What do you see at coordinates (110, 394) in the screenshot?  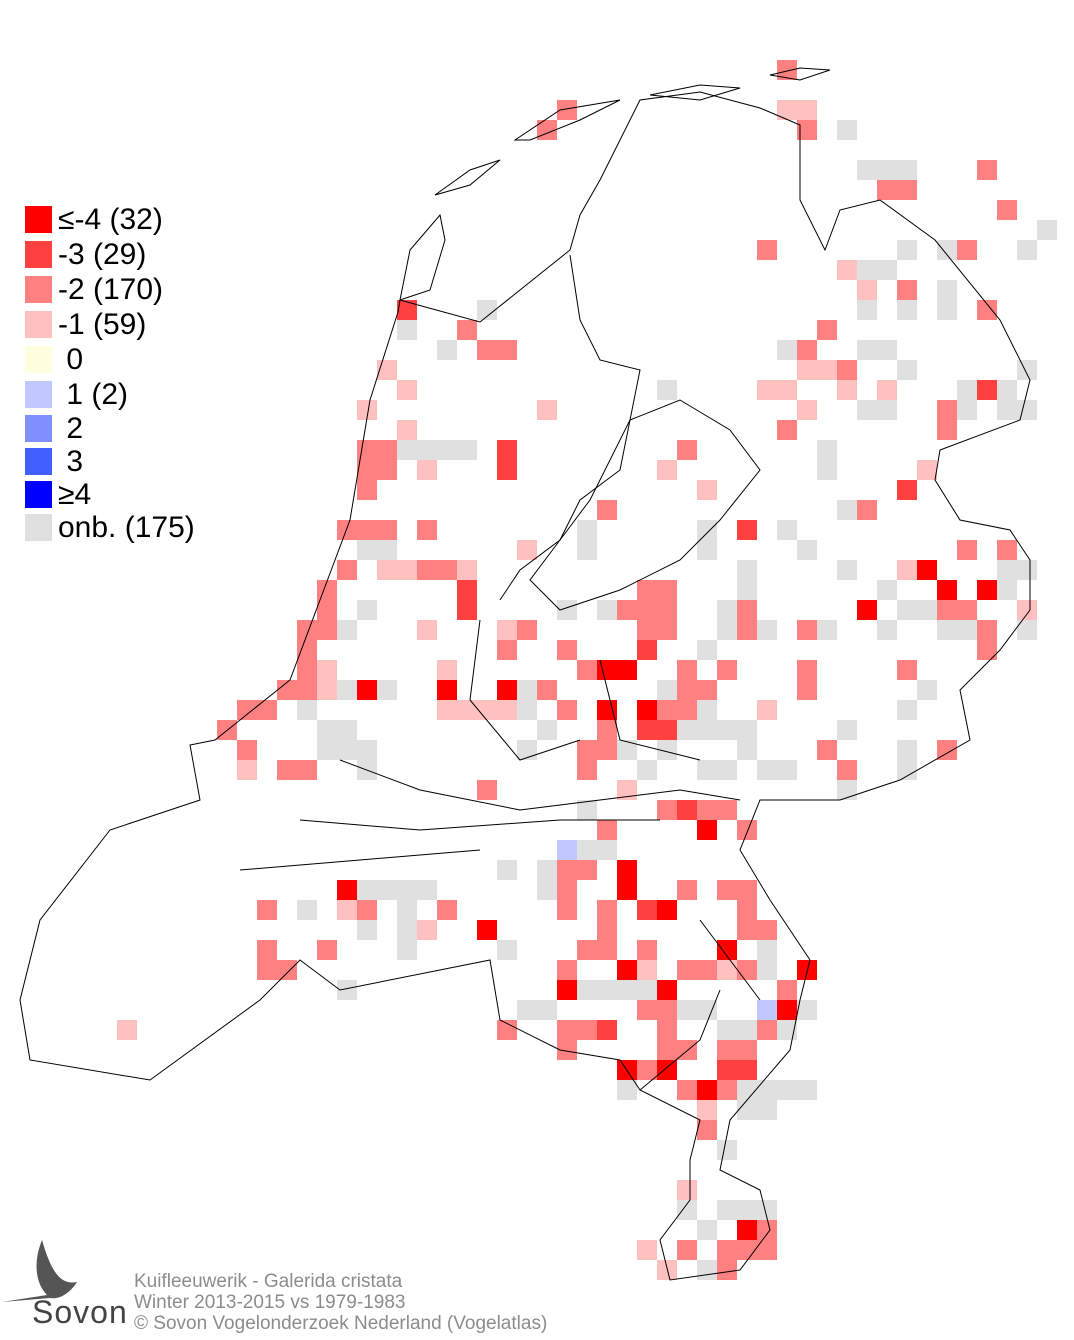 I see `legend-item-1: 1 (2)` at bounding box center [110, 394].